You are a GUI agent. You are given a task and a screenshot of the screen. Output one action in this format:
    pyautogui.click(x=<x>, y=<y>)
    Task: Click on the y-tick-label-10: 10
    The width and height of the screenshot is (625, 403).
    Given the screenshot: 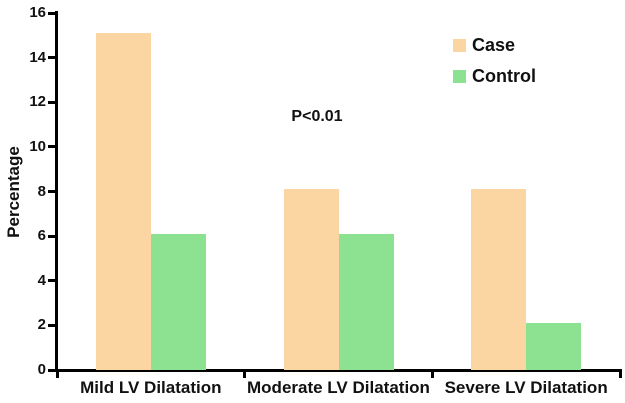 What is the action you would take?
    pyautogui.click(x=37, y=146)
    